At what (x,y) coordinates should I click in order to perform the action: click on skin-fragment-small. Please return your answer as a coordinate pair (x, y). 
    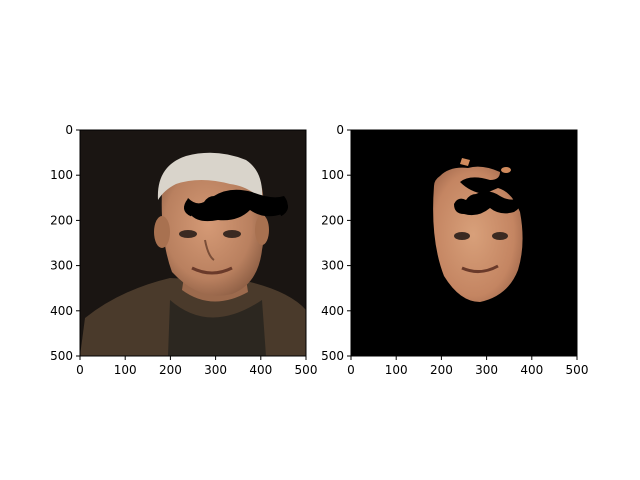
    Looking at the image, I should click on (506, 170).